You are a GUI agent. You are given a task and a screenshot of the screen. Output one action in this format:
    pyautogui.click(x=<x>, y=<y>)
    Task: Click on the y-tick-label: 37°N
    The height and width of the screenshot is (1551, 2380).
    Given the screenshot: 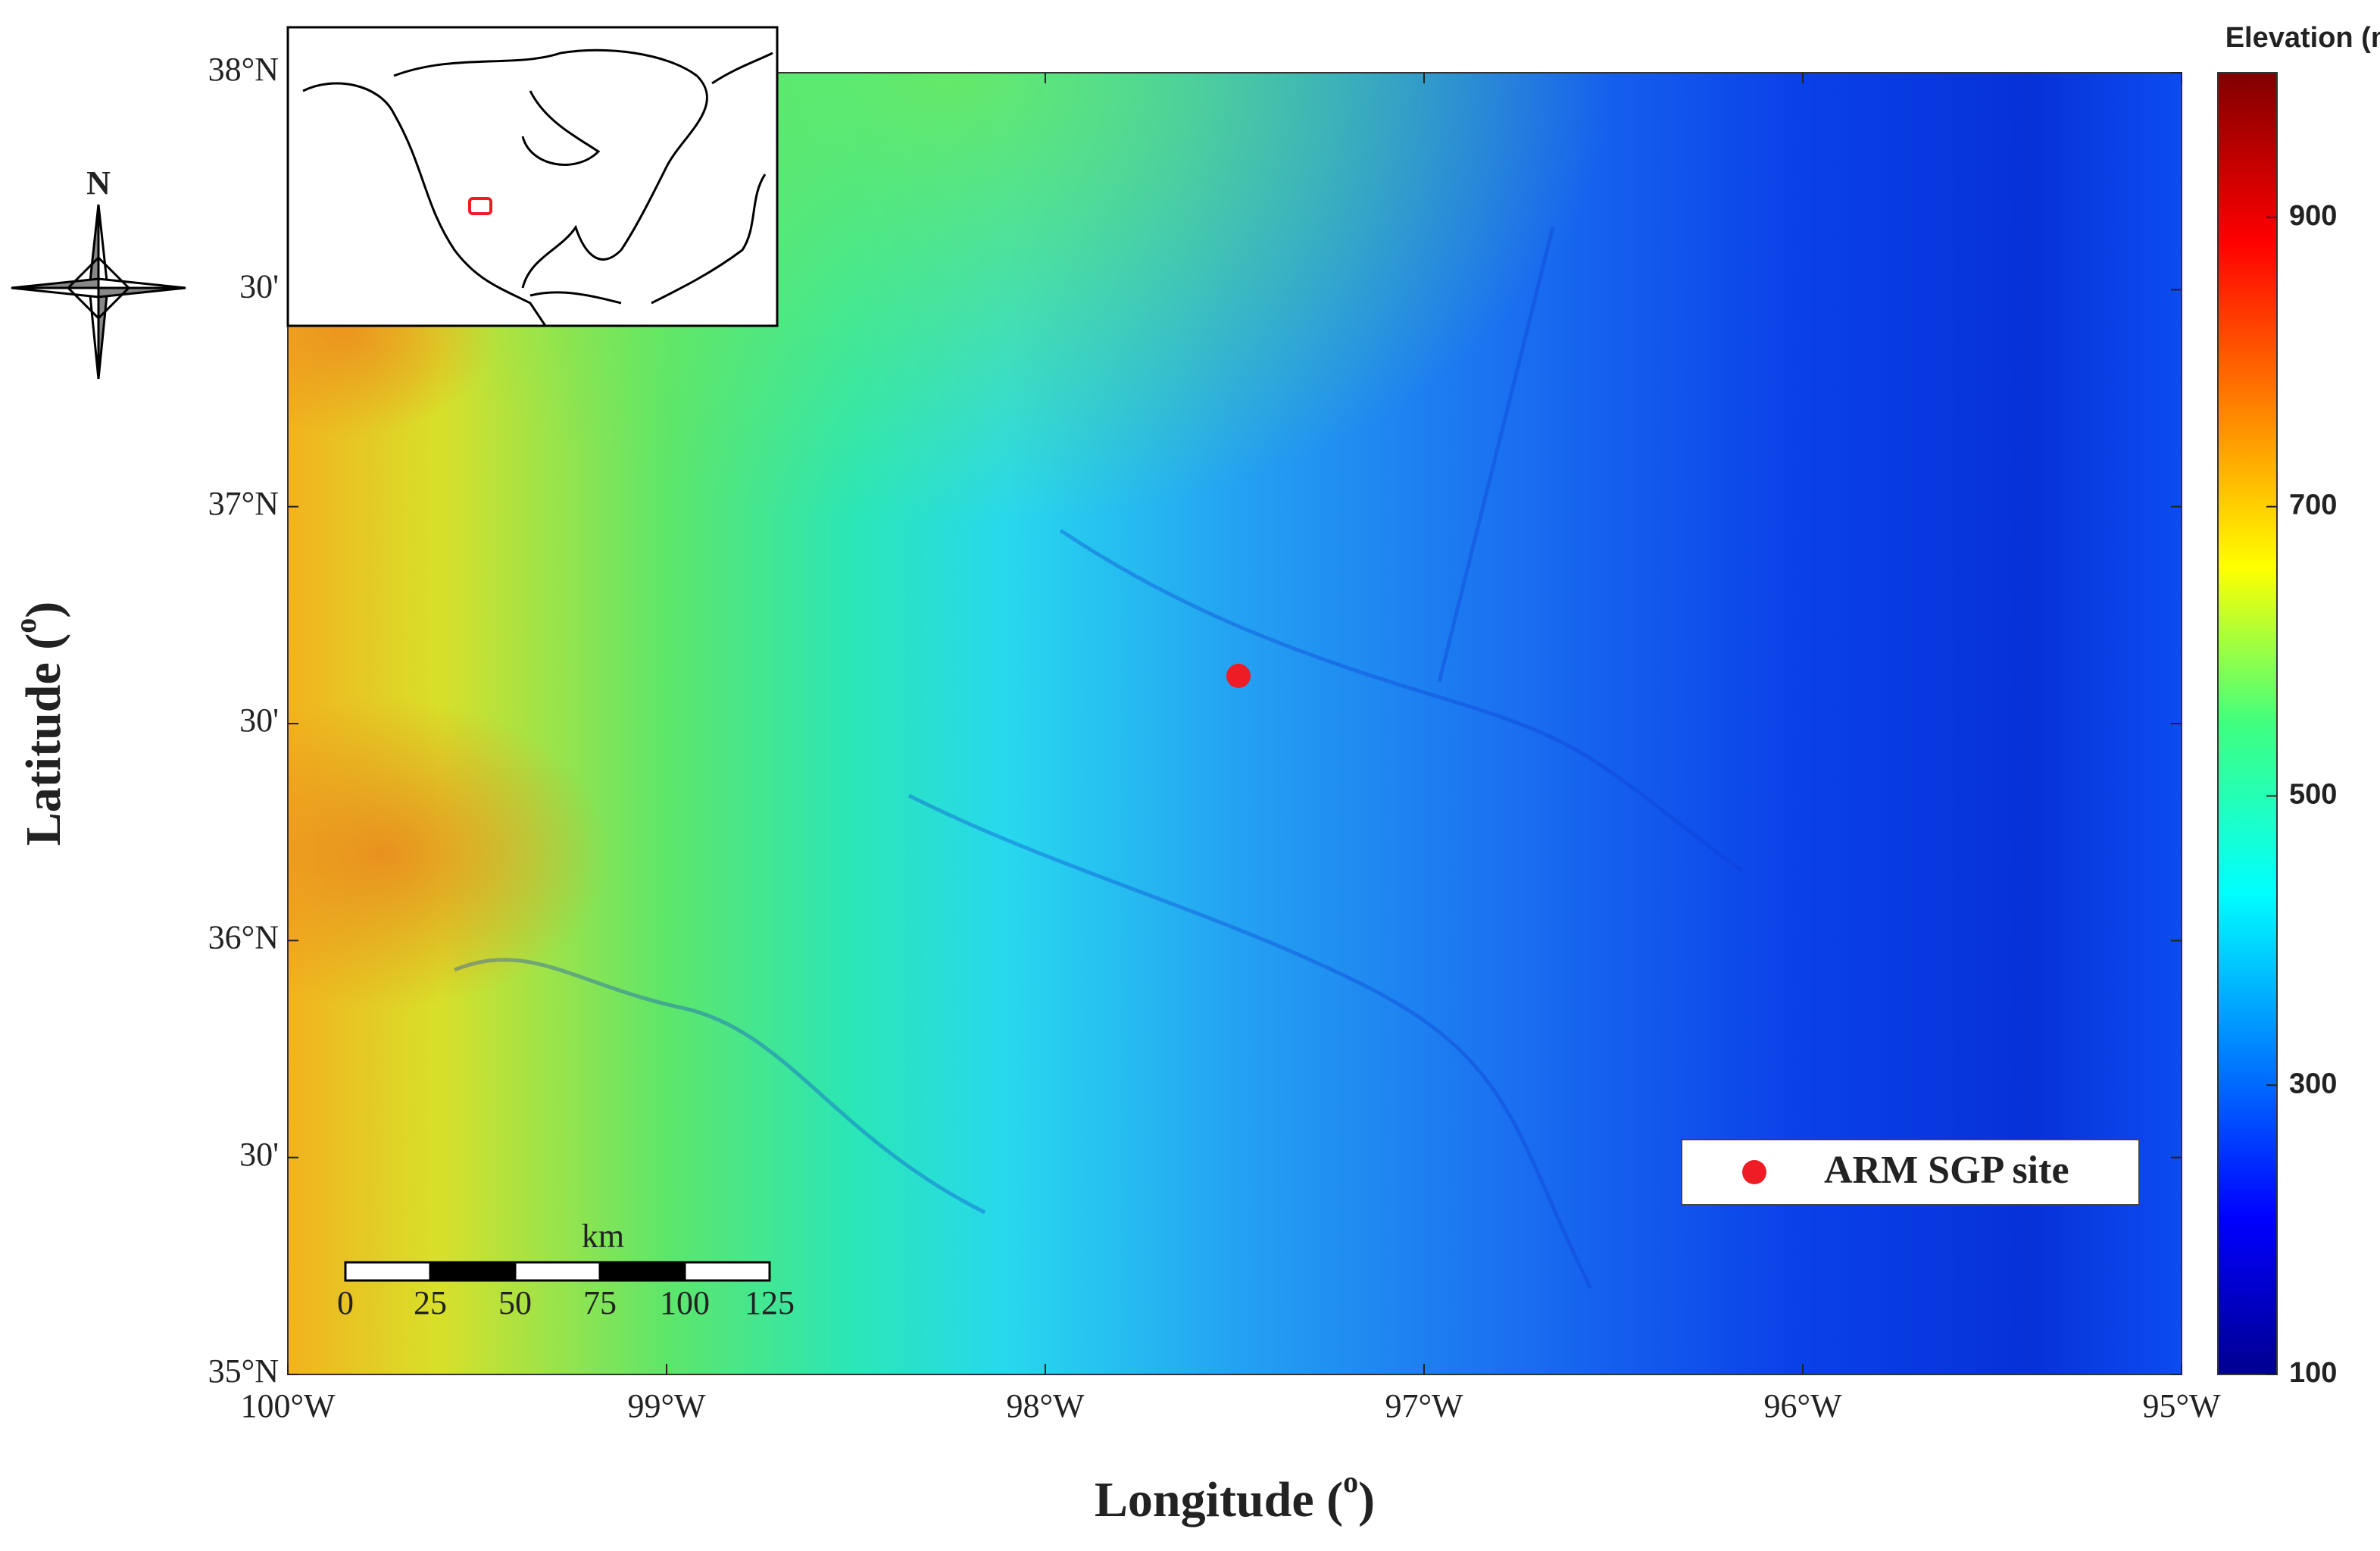 What is the action you would take?
    pyautogui.click(x=243, y=503)
    